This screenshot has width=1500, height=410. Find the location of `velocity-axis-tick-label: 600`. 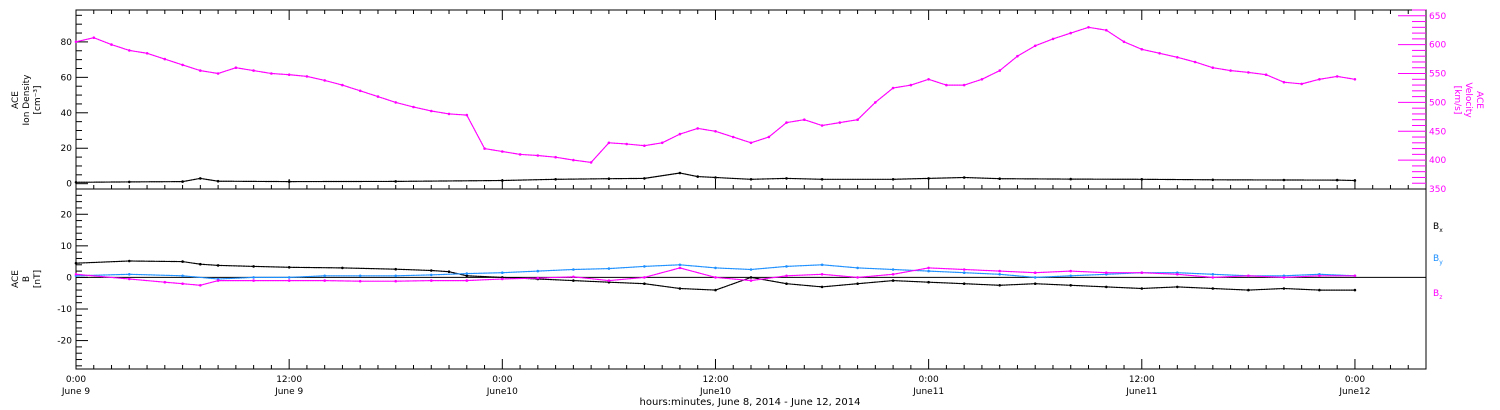

velocity-axis-tick-label: 600 is located at coordinates (1437, 46).